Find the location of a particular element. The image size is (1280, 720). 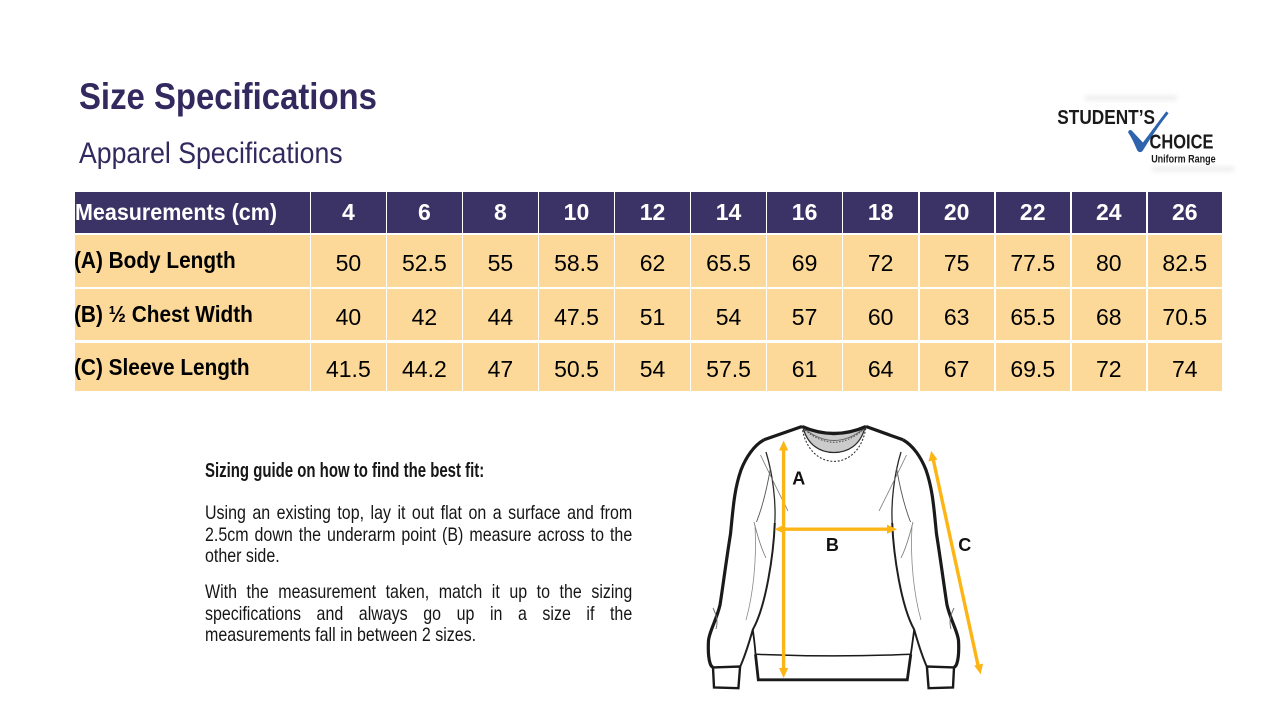

svg-text: A is located at coordinates (798, 478).